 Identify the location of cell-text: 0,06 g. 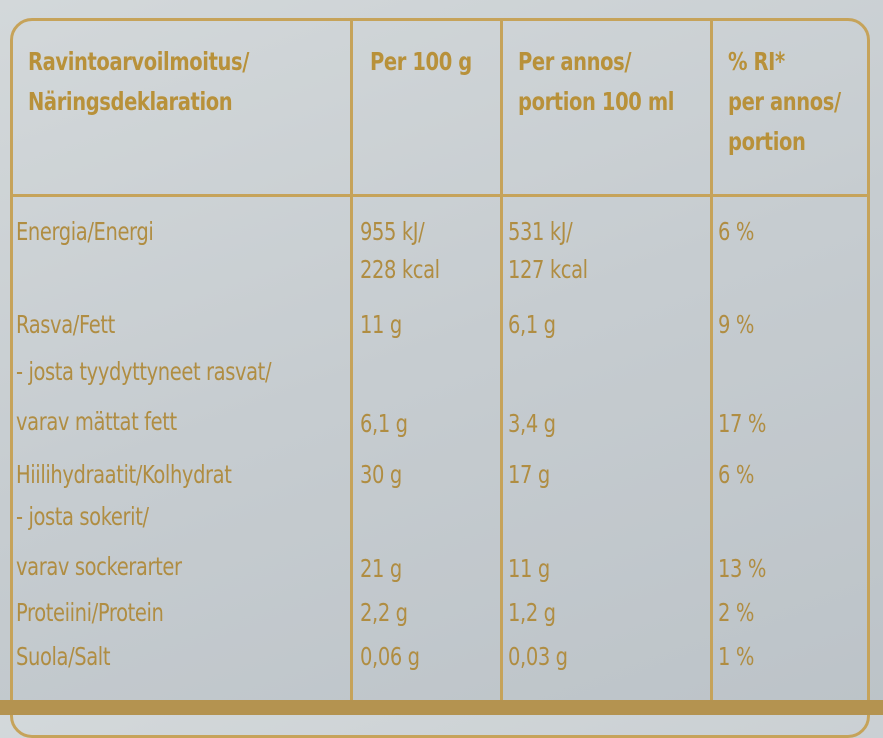
(390, 656).